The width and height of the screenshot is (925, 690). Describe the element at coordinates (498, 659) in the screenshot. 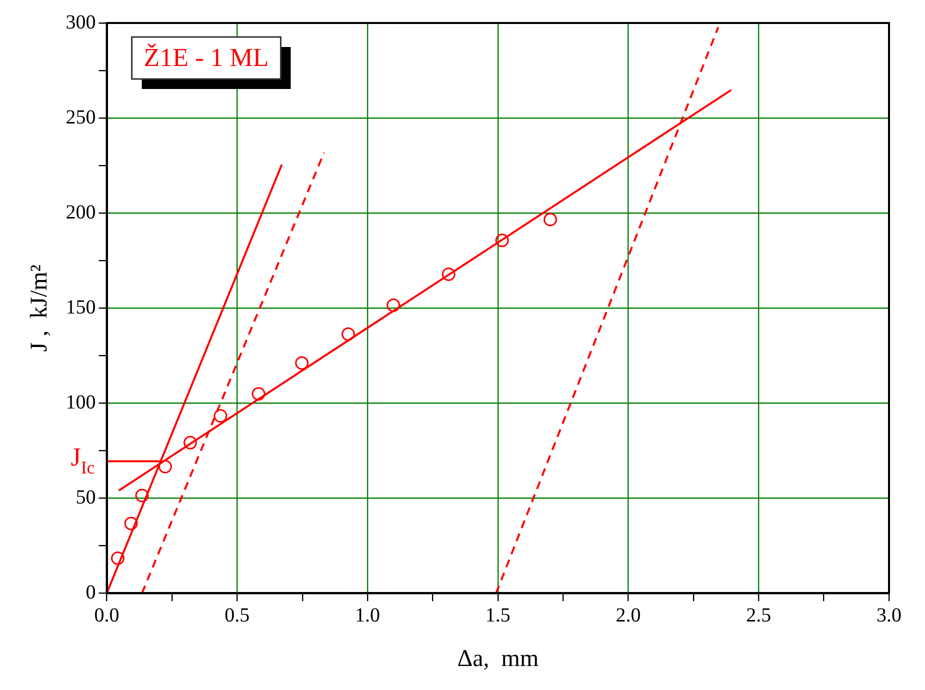

I see `x-axis-title: Δa, mm` at that location.